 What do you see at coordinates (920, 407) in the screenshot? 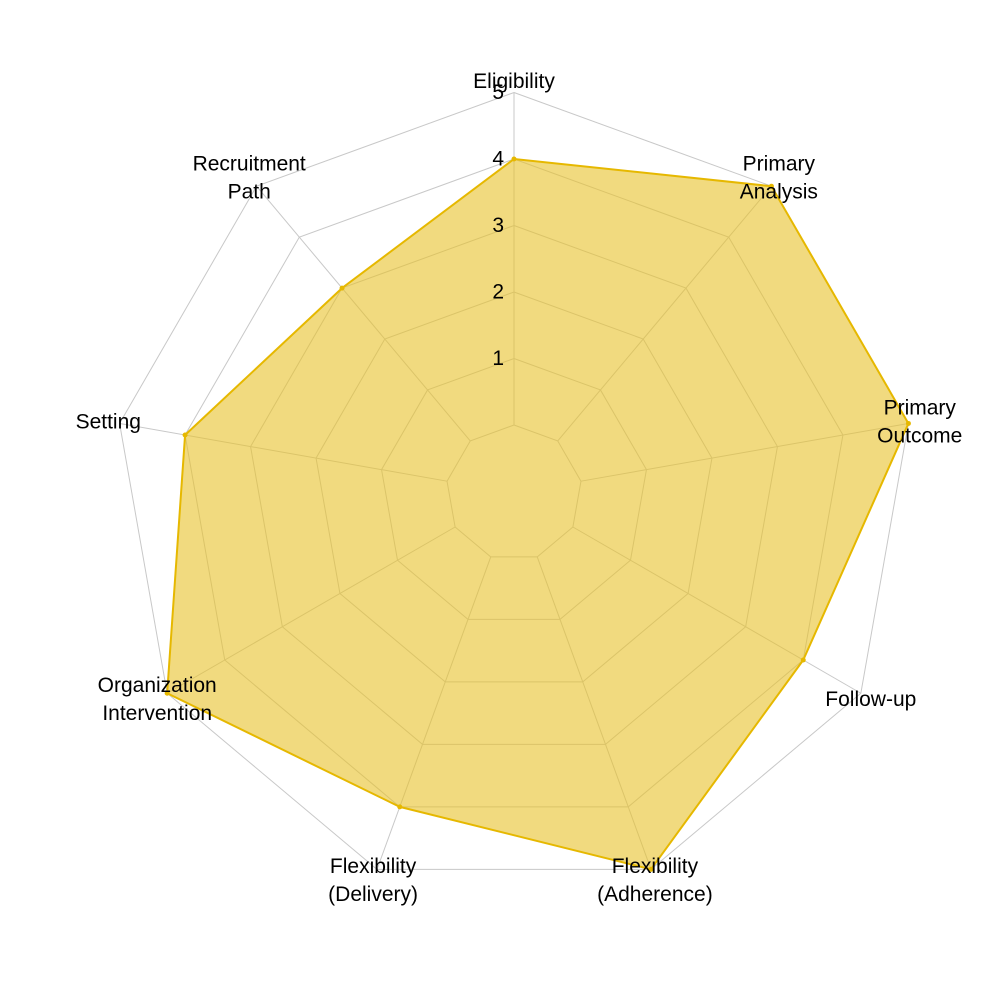
I see `axis-label-3-line-1: Primary` at bounding box center [920, 407].